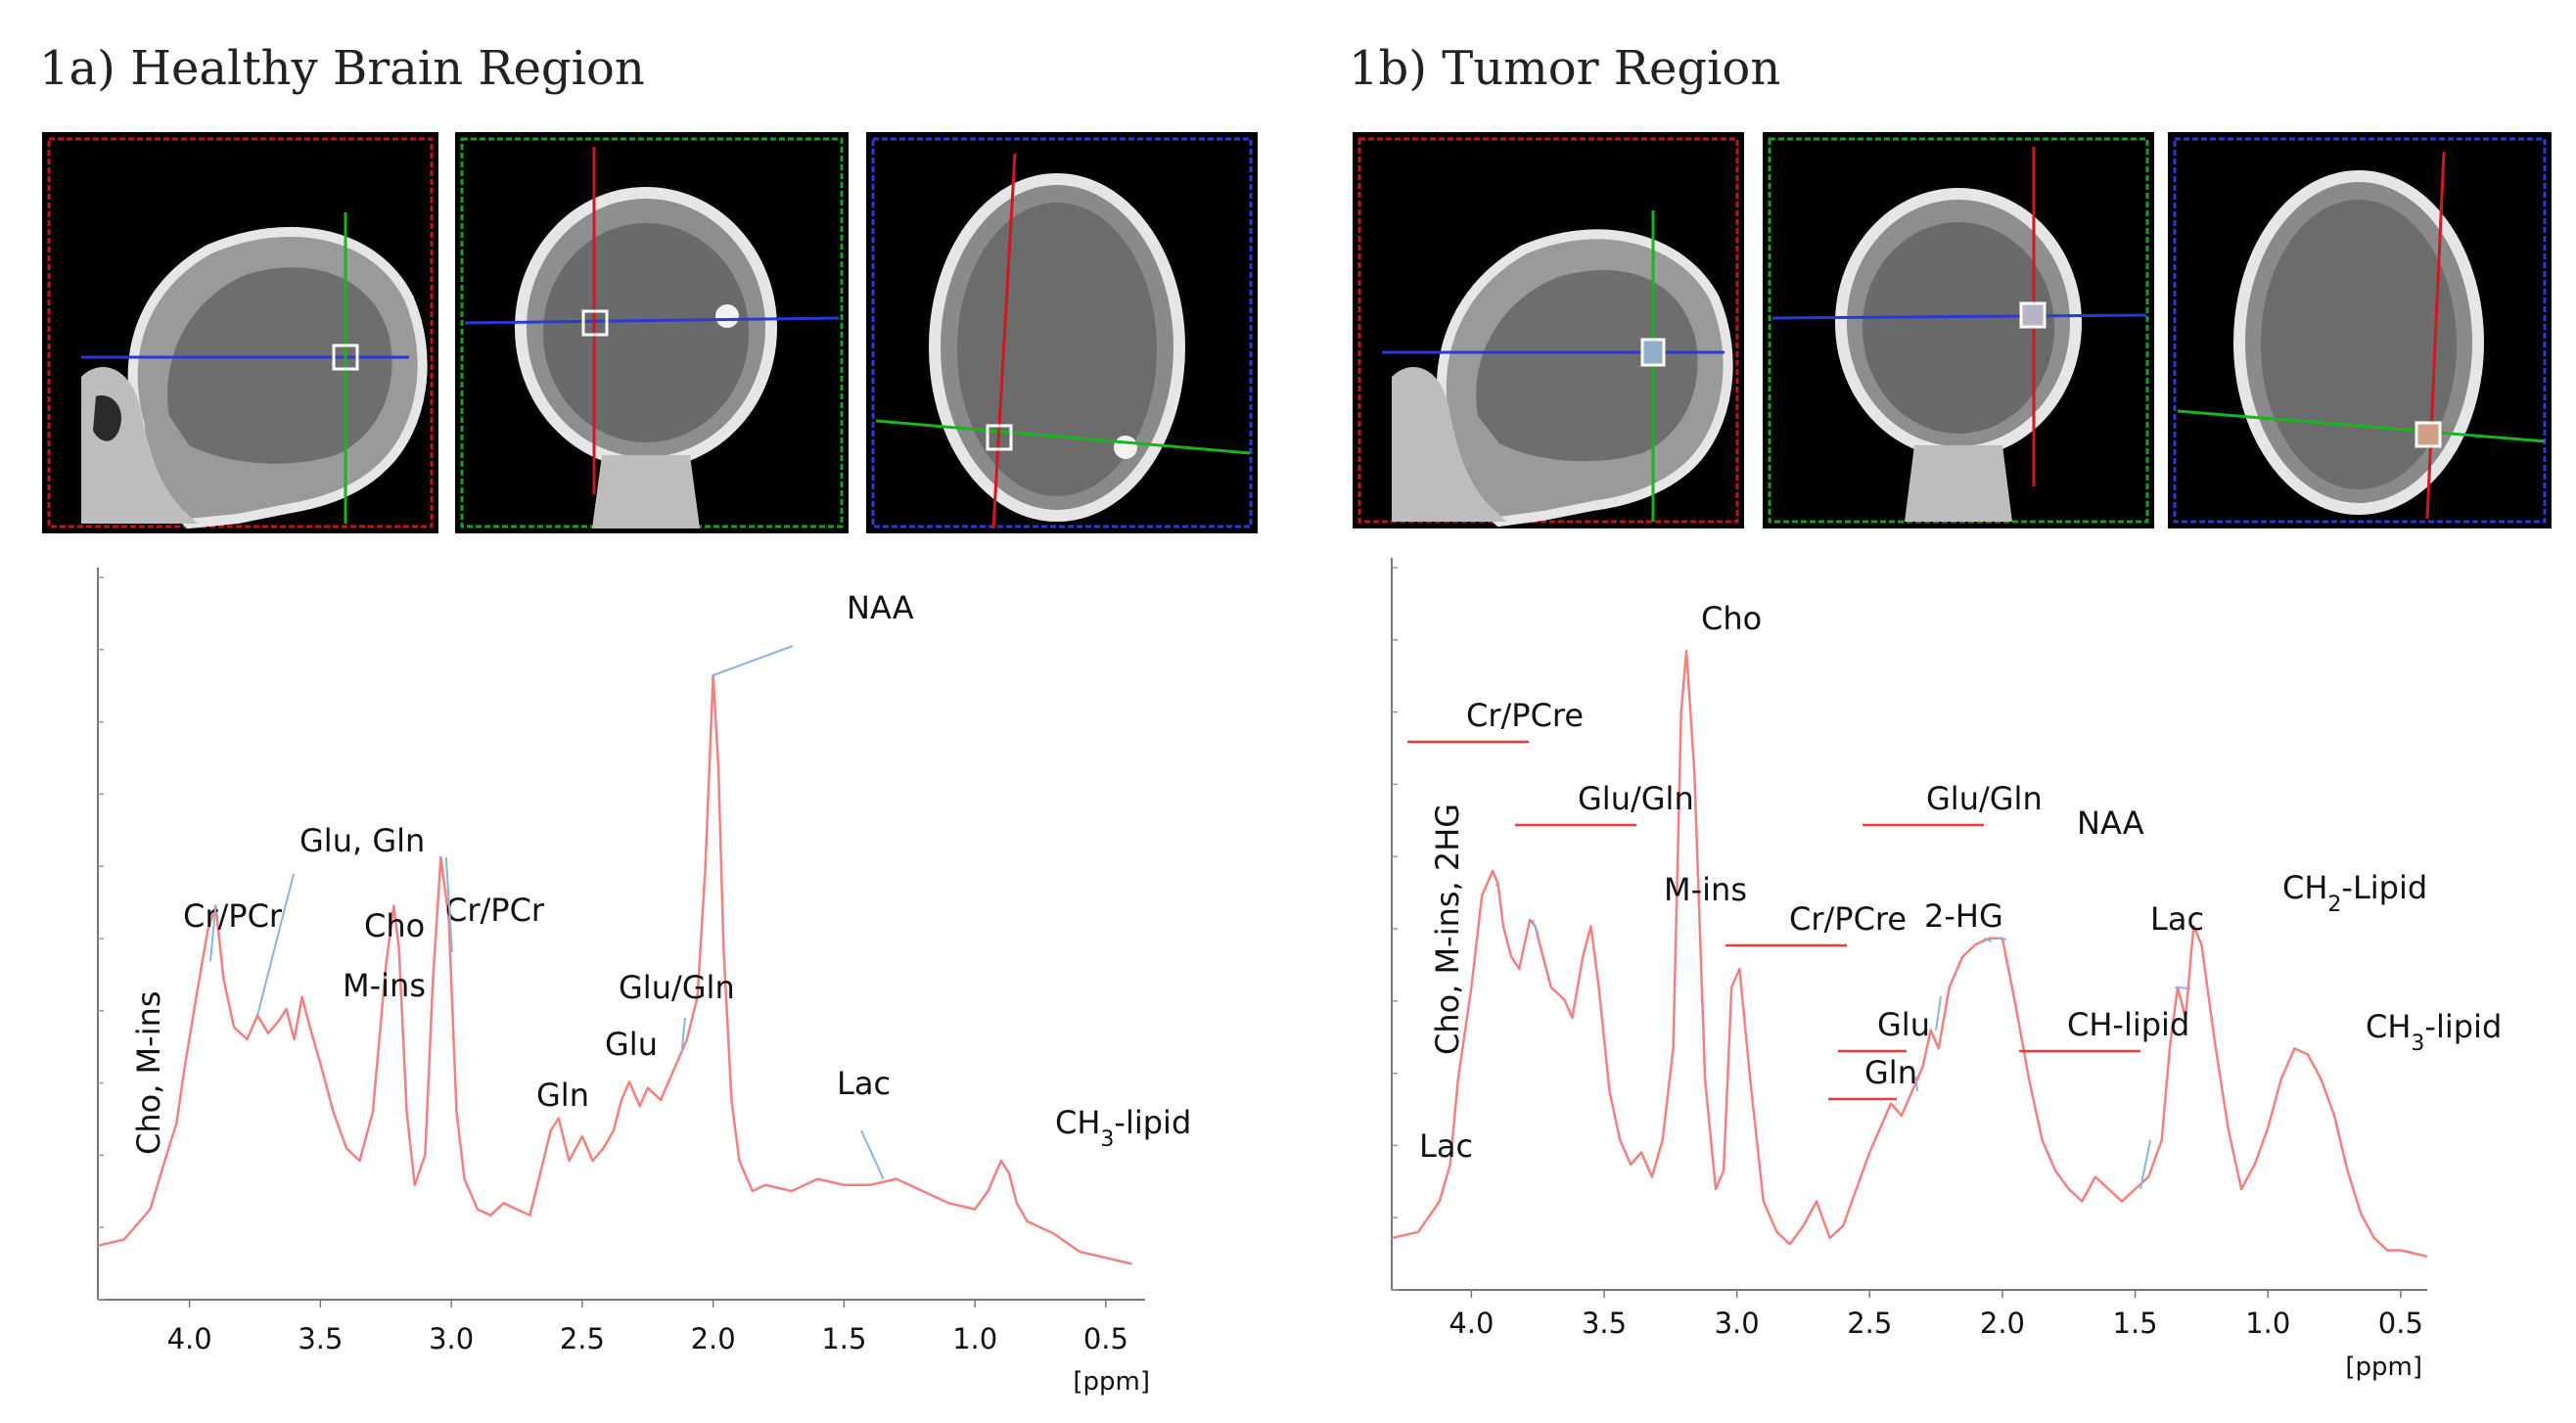  Describe the element at coordinates (1738, 1323) in the screenshot. I see `tumor-x-tick-label: 3.0` at that location.